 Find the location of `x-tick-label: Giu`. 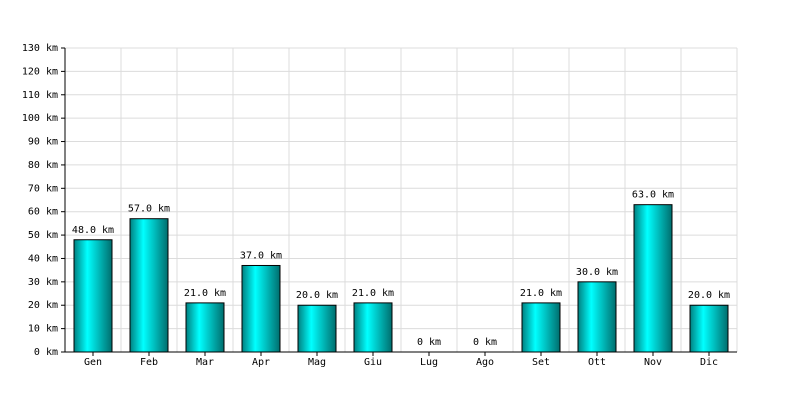

x-tick-label: Giu is located at coordinates (373, 362).